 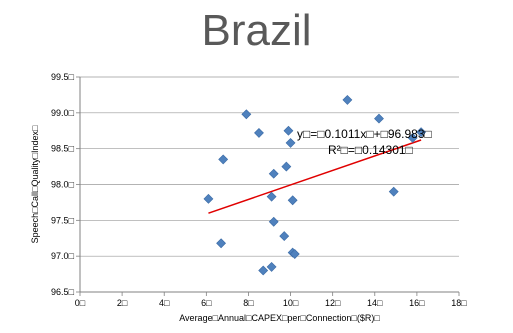 I want to click on y-tick-label: 98.0□, so click(x=63, y=185).